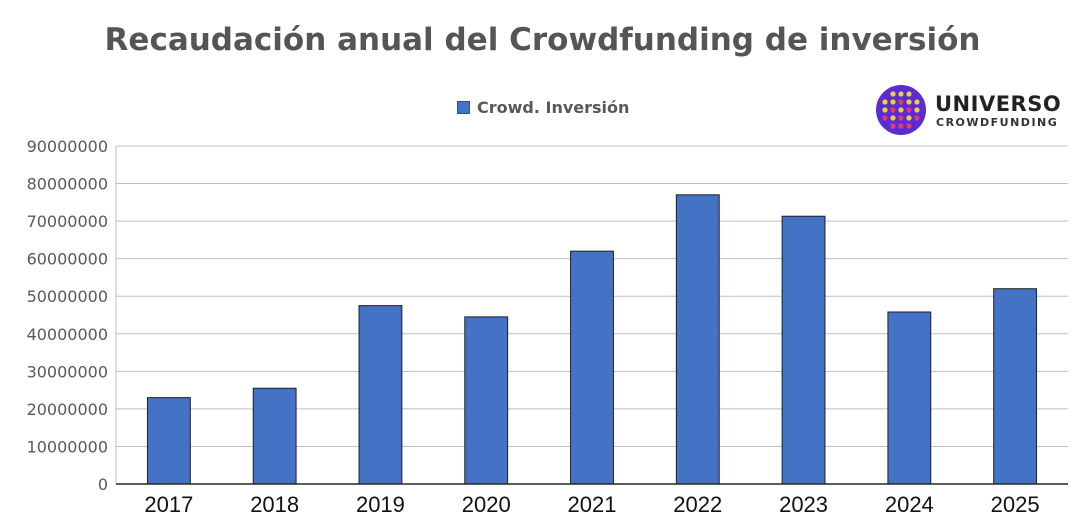 This screenshot has width=1085, height=522. Describe the element at coordinates (274, 436) in the screenshot. I see `bar-2018` at that location.